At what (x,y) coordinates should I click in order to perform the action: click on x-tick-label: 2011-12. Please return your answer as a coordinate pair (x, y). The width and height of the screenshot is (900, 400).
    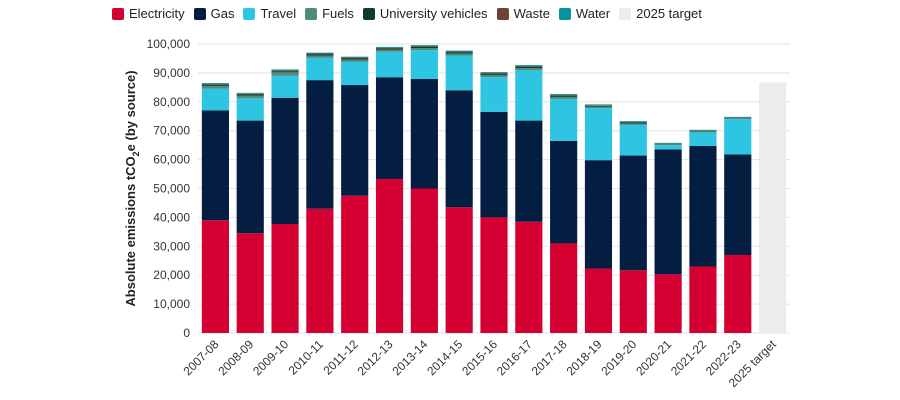
    Looking at the image, I should click on (340, 357).